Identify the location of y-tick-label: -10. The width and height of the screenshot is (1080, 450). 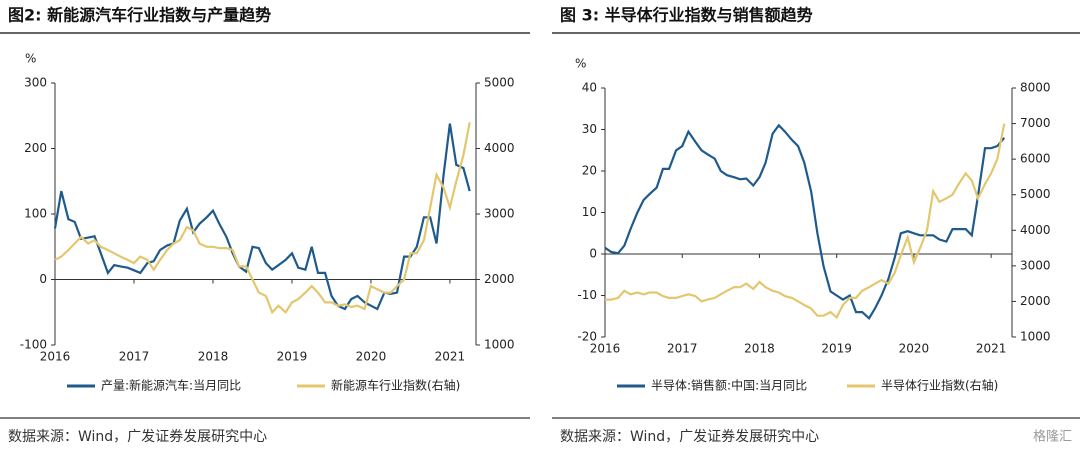
(587, 295).